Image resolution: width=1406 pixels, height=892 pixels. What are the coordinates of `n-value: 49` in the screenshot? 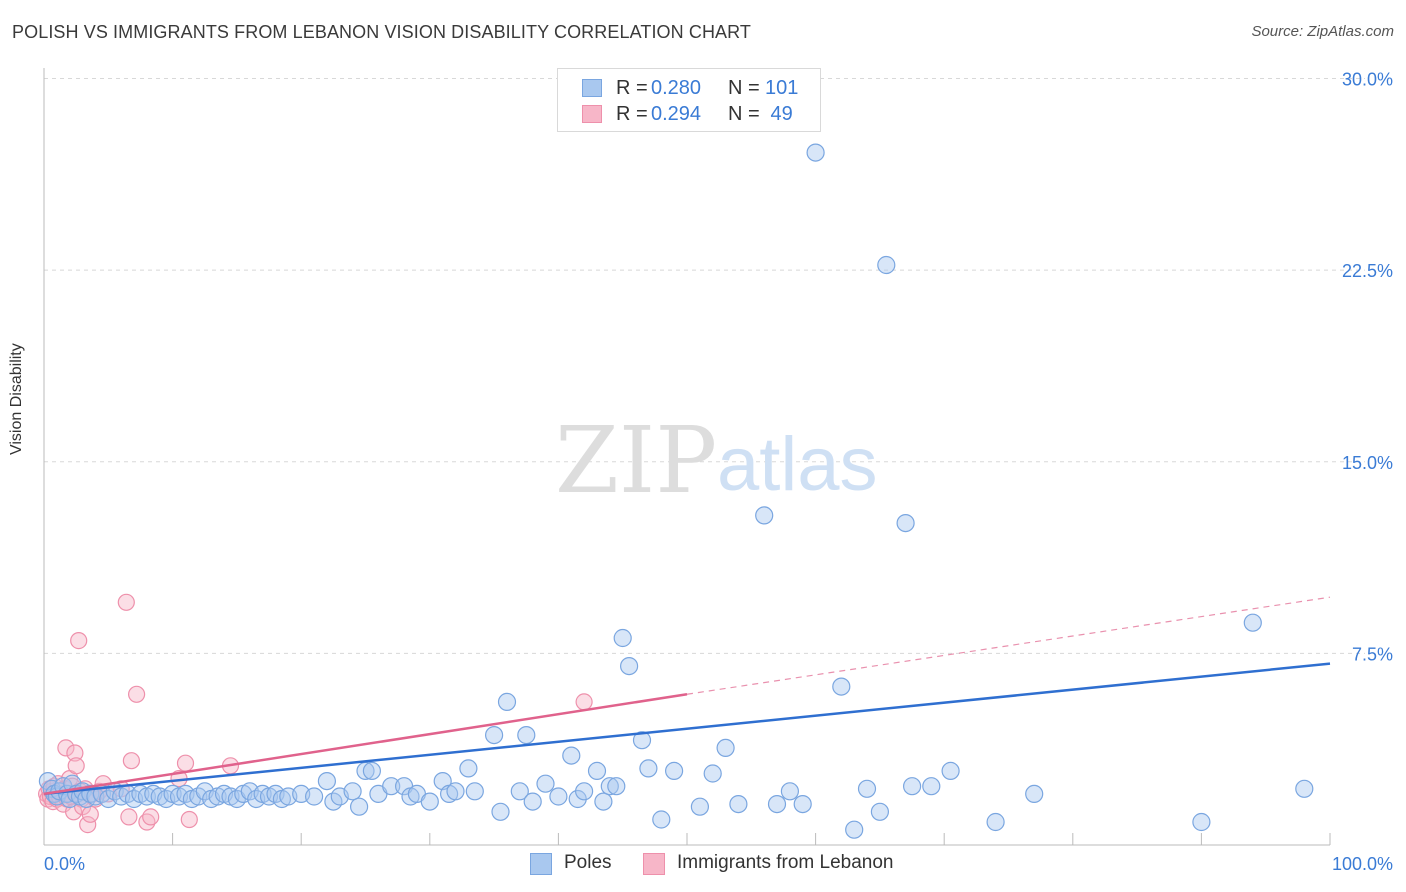 It's located at (779, 114).